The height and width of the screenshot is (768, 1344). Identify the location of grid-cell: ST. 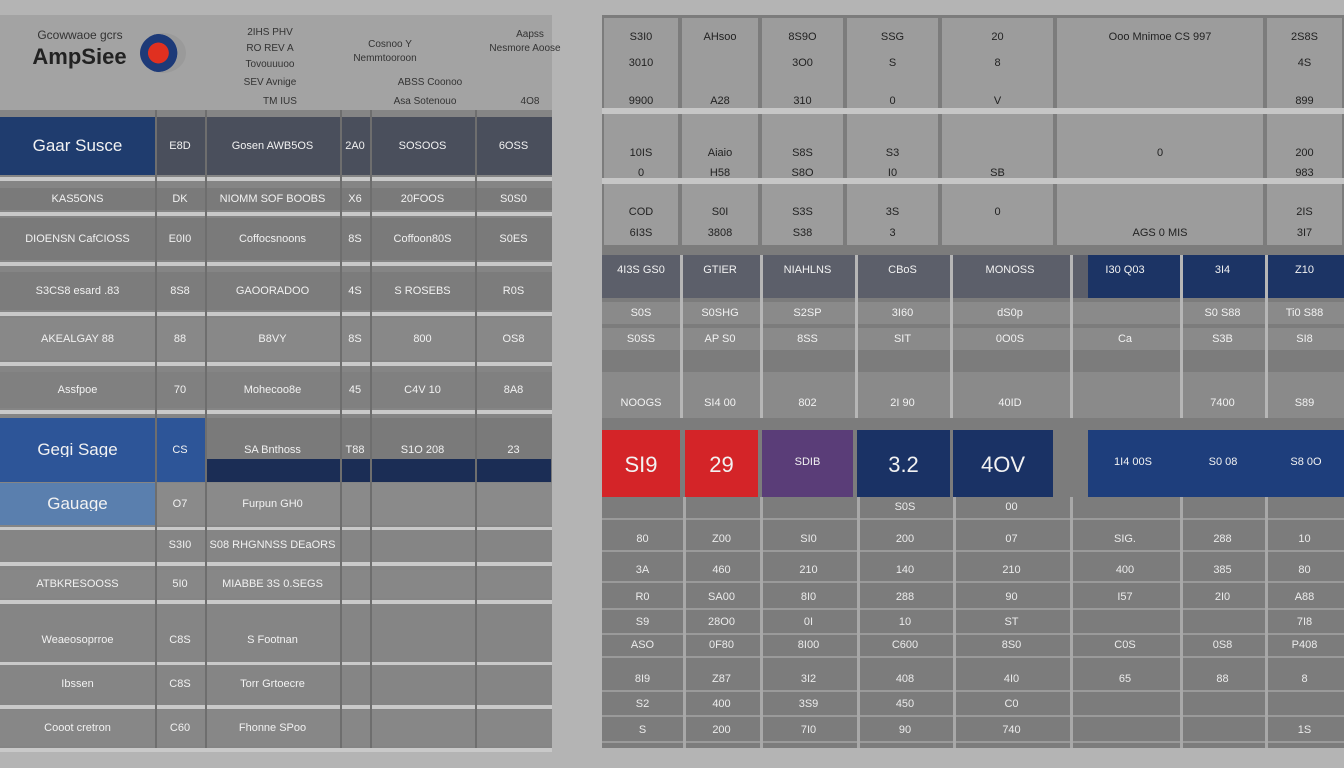
(1011, 622).